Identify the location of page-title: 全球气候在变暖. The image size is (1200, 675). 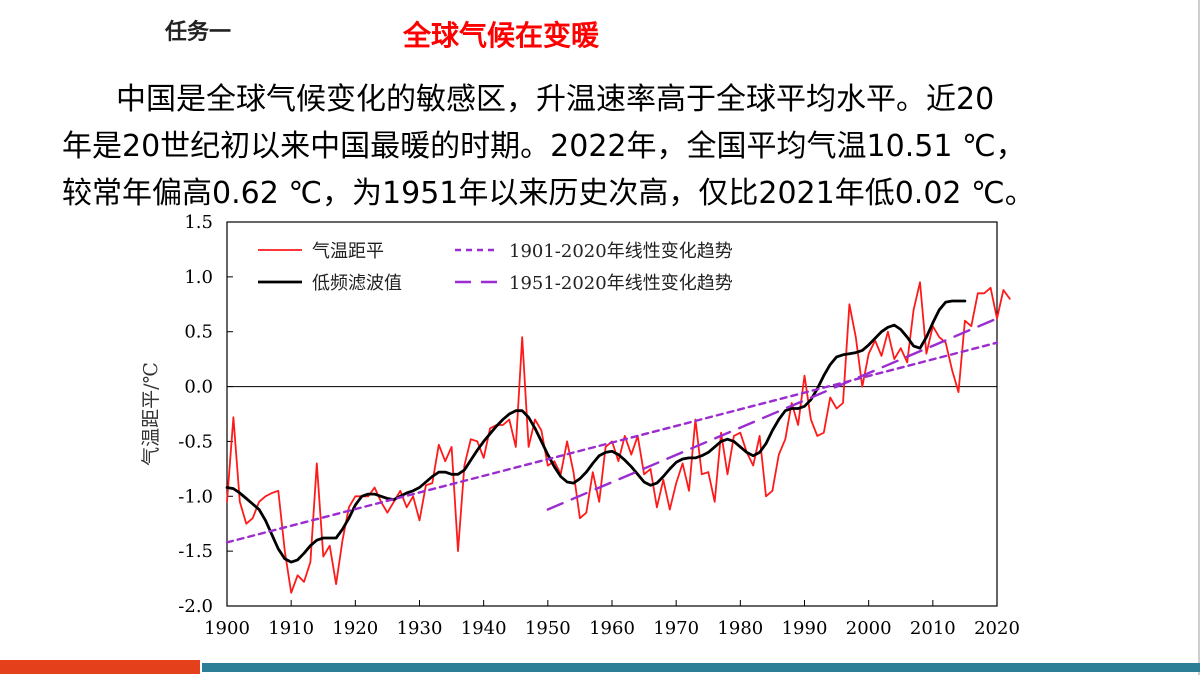
(501, 35).